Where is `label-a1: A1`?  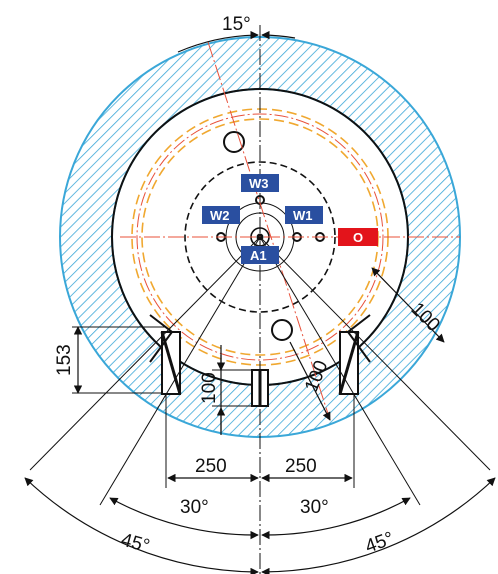 label-a1: A1 is located at coordinates (258, 255).